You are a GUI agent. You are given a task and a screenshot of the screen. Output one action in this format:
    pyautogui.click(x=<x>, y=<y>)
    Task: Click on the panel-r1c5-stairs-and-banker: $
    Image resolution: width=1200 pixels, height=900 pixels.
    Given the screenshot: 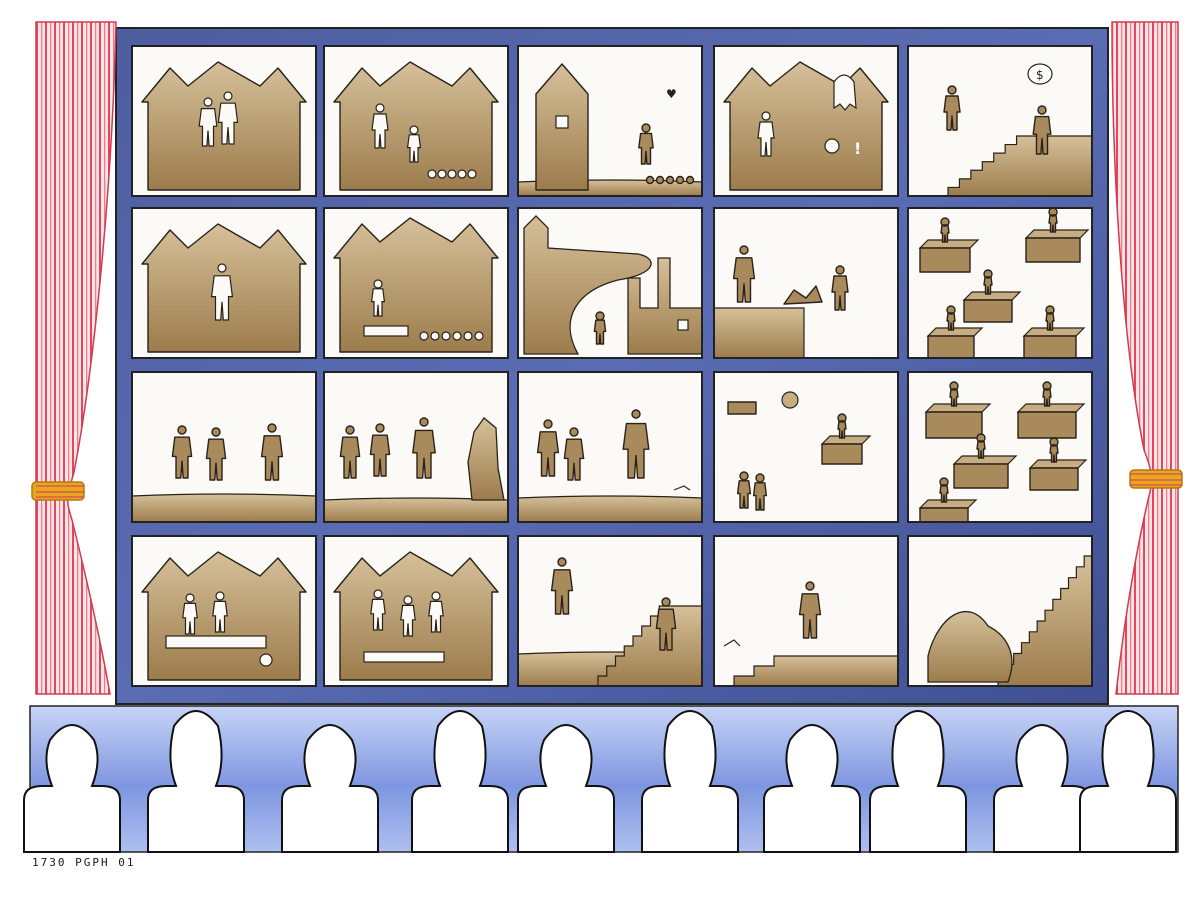 What is the action you would take?
    pyautogui.click(x=1000, y=121)
    